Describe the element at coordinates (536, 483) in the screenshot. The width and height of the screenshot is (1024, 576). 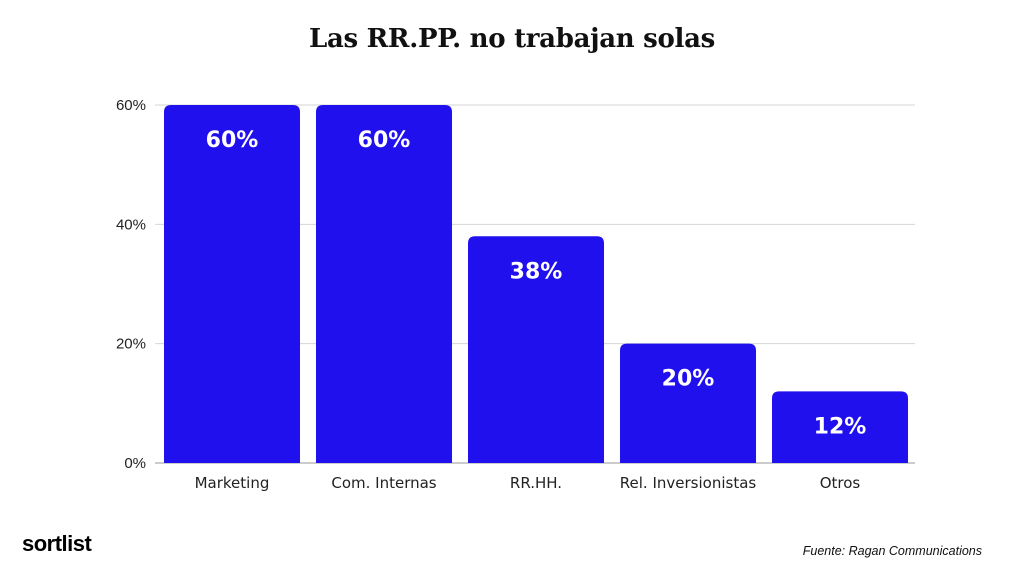
I see `x-tick-label: RR.HH.` at that location.